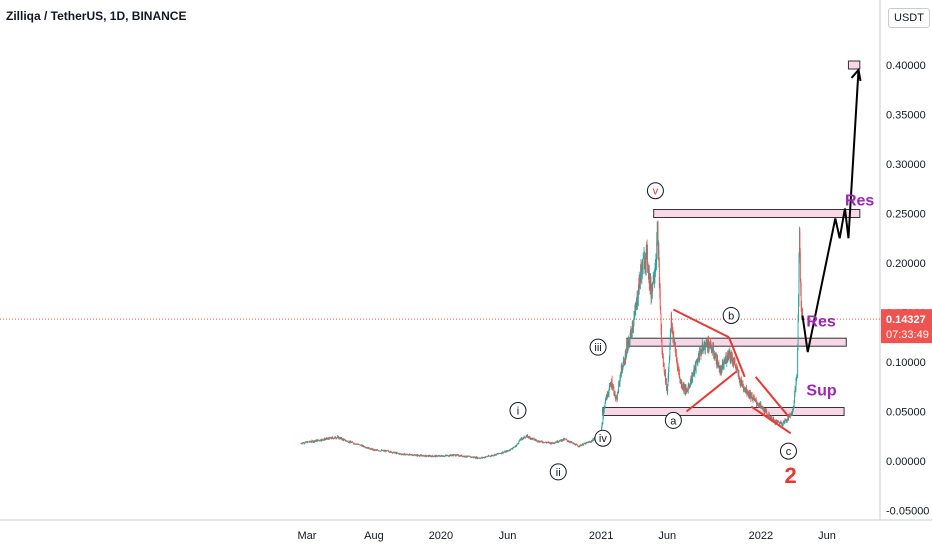 The width and height of the screenshot is (932, 555). What do you see at coordinates (909, 18) in the screenshot?
I see `currency-selector: USDT` at bounding box center [909, 18].